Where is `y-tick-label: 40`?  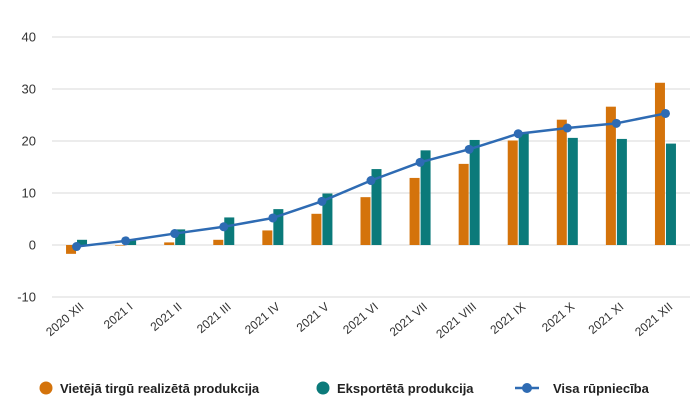 y-tick-label: 40 is located at coordinates (29, 37).